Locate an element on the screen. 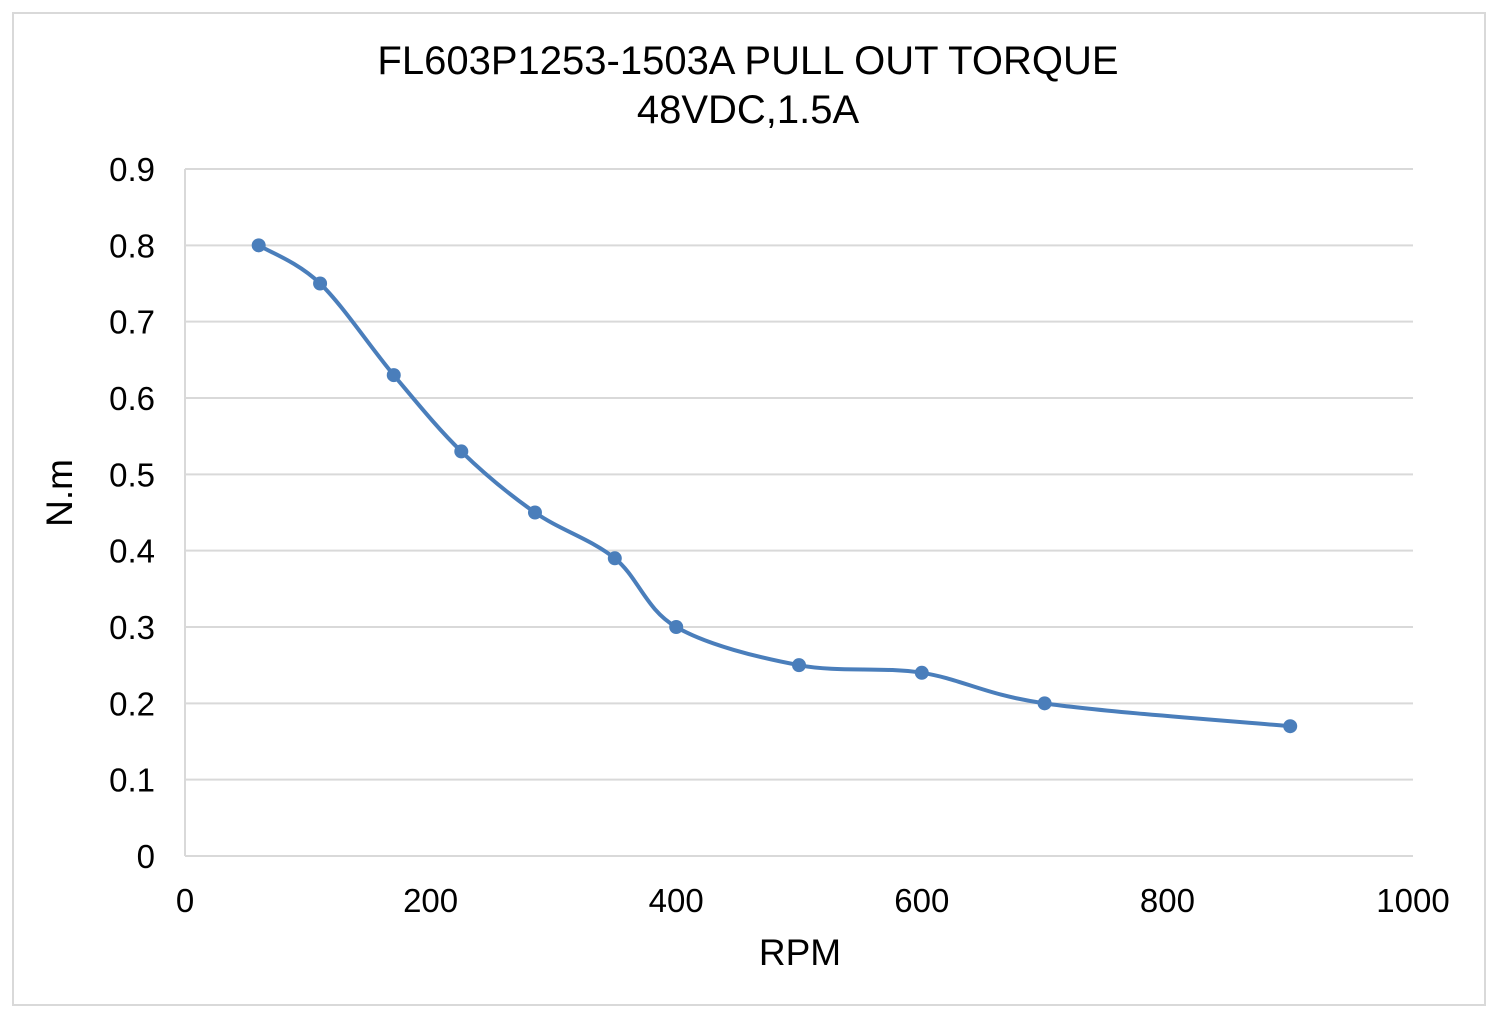  y-tick-label: 0.7 is located at coordinates (132, 322).